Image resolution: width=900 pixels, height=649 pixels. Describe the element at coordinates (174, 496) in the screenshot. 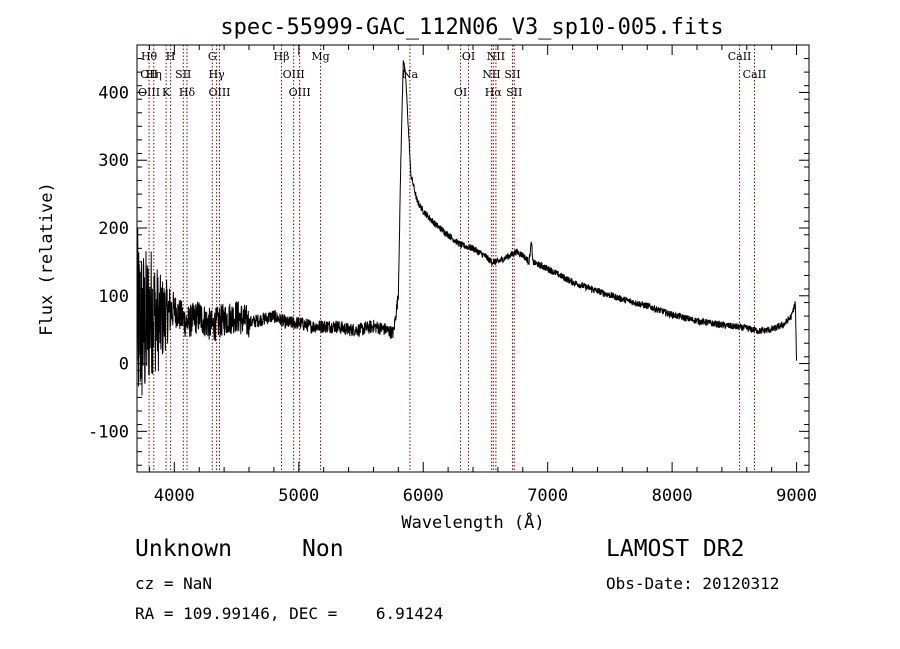

I see `x-tick-label: 4000` at that location.